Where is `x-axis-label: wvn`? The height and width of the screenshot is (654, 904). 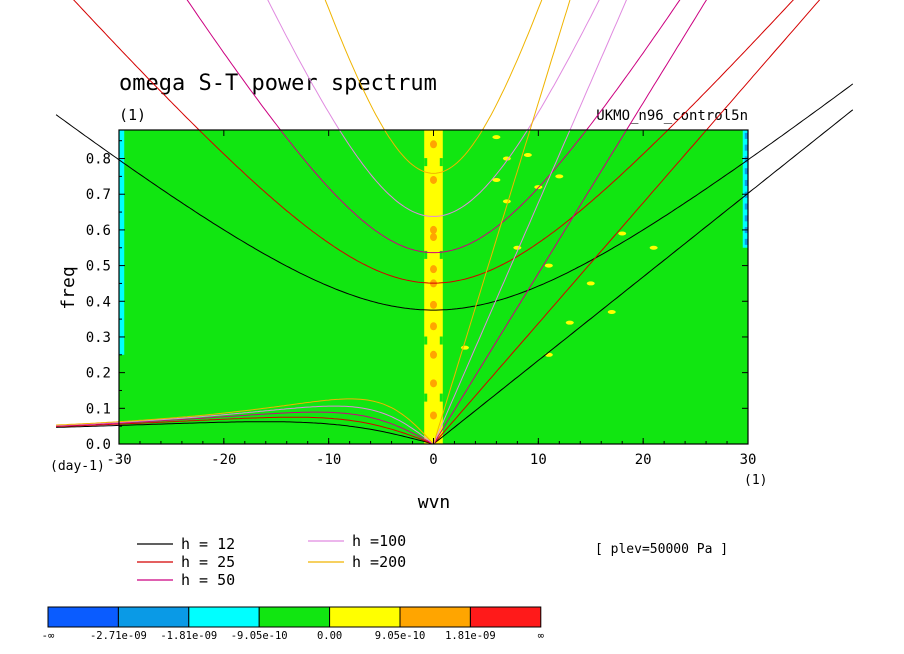
x-axis-label: wvn is located at coordinates (434, 502).